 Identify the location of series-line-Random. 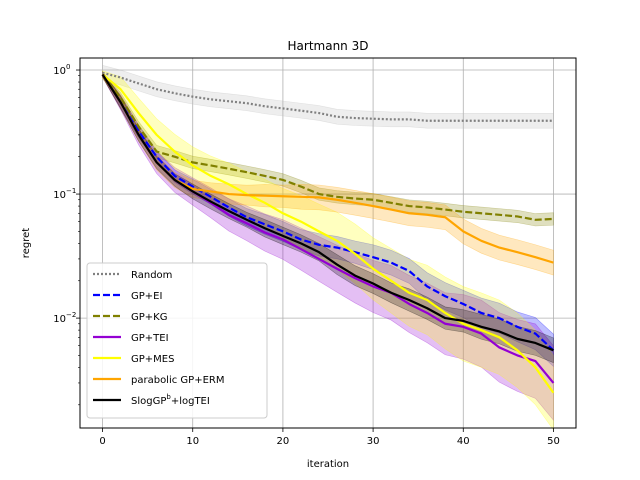
(328, 96).